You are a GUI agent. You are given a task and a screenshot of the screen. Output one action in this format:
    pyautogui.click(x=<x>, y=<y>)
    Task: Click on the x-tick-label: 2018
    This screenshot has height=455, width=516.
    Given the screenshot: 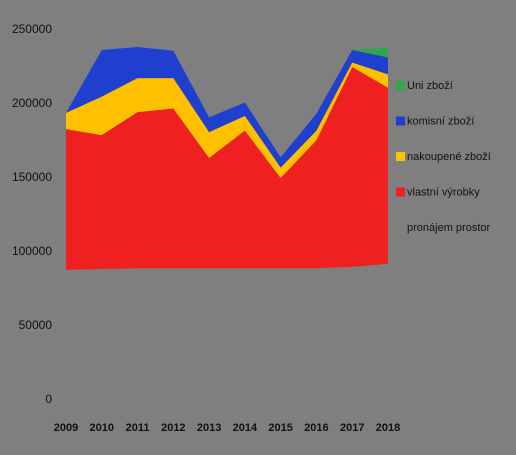 What is the action you would take?
    pyautogui.click(x=388, y=428)
    